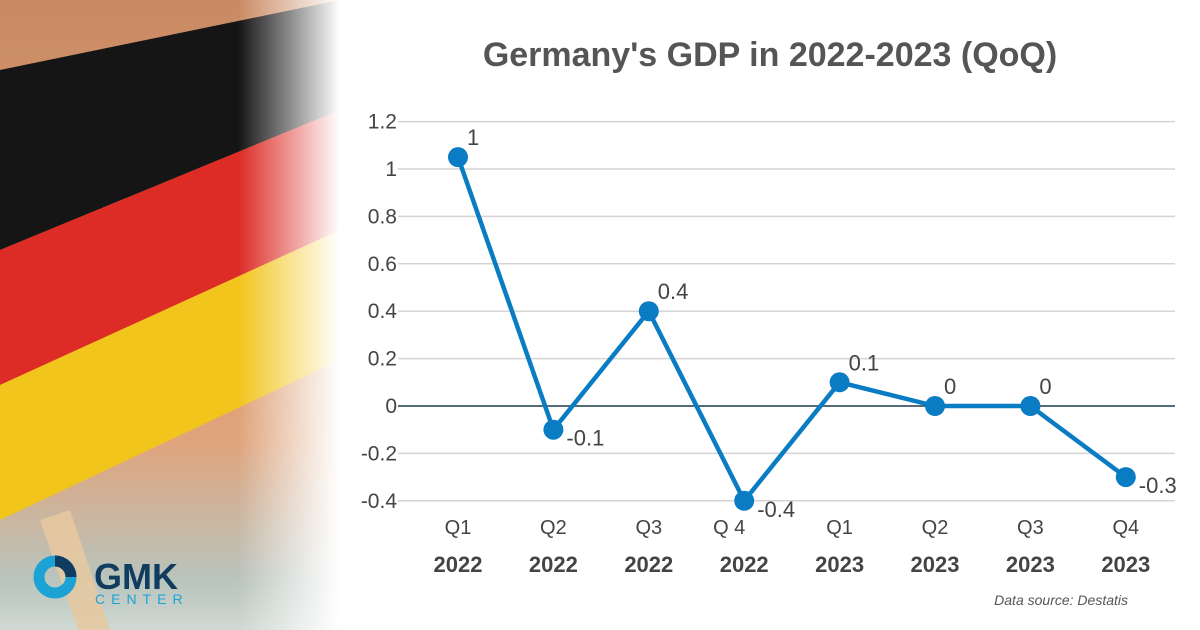 Image resolution: width=1200 pixels, height=630 pixels. Describe the element at coordinates (864, 362) in the screenshot. I see `data-label: 0.1` at that location.